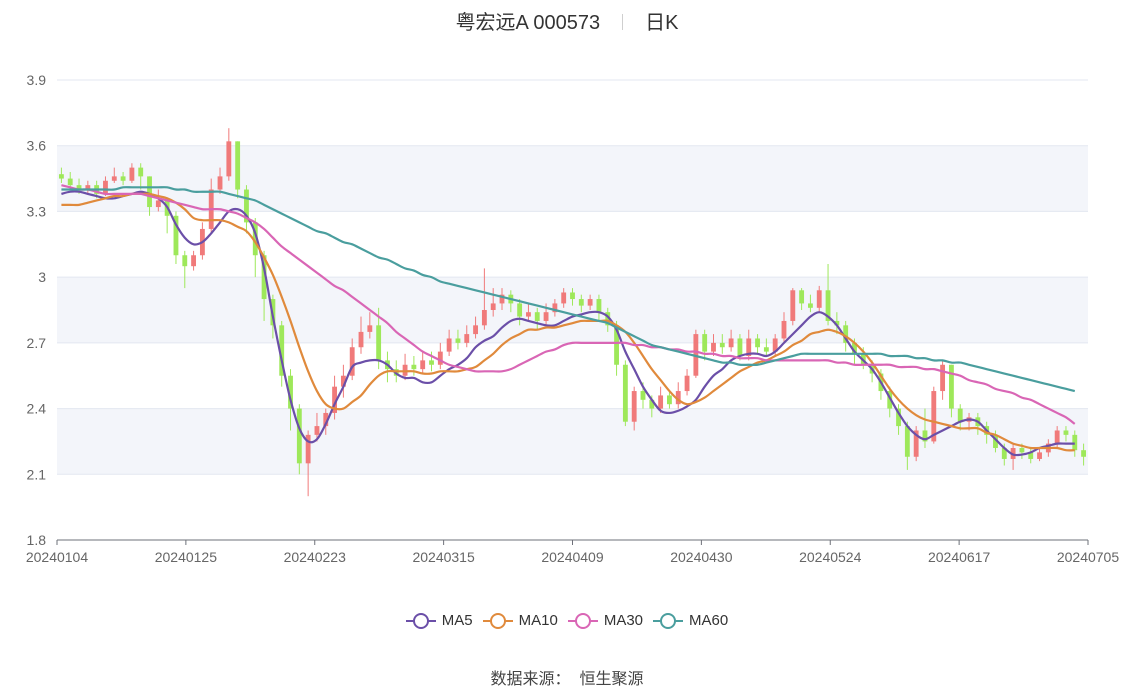  I want to click on chart-legend: MA5 MA10 MA30 MA60, so click(567, 622).